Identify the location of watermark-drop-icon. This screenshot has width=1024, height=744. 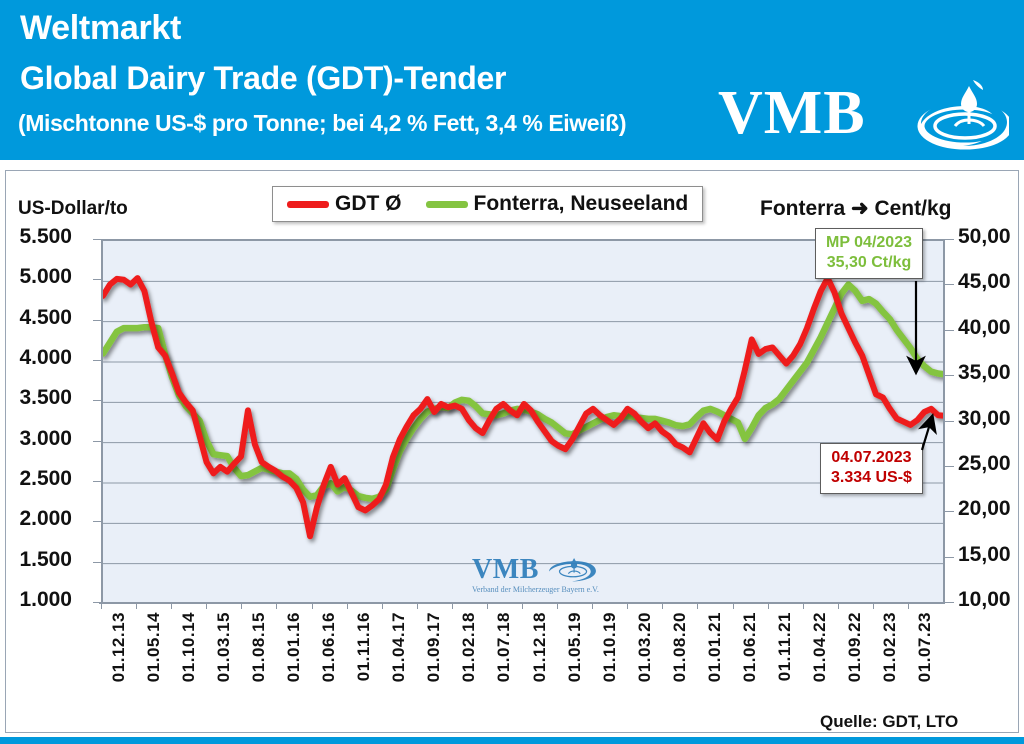
(572, 570).